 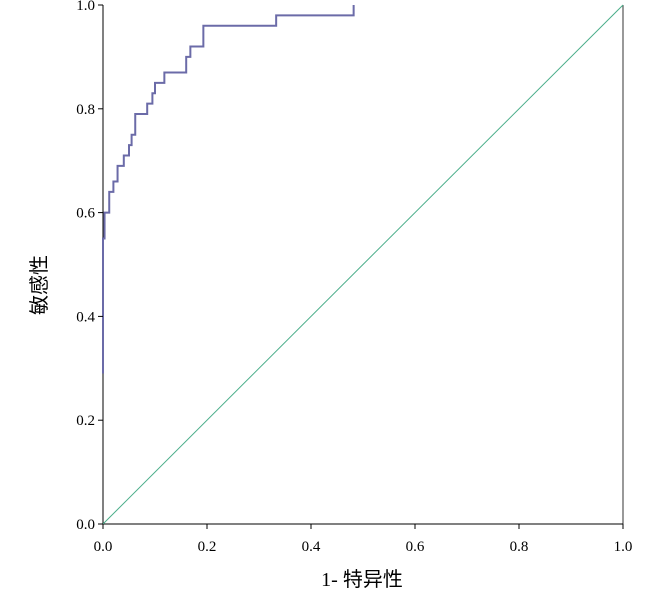 What do you see at coordinates (85, 421) in the screenshot?
I see `y-tick-label: 0.2` at bounding box center [85, 421].